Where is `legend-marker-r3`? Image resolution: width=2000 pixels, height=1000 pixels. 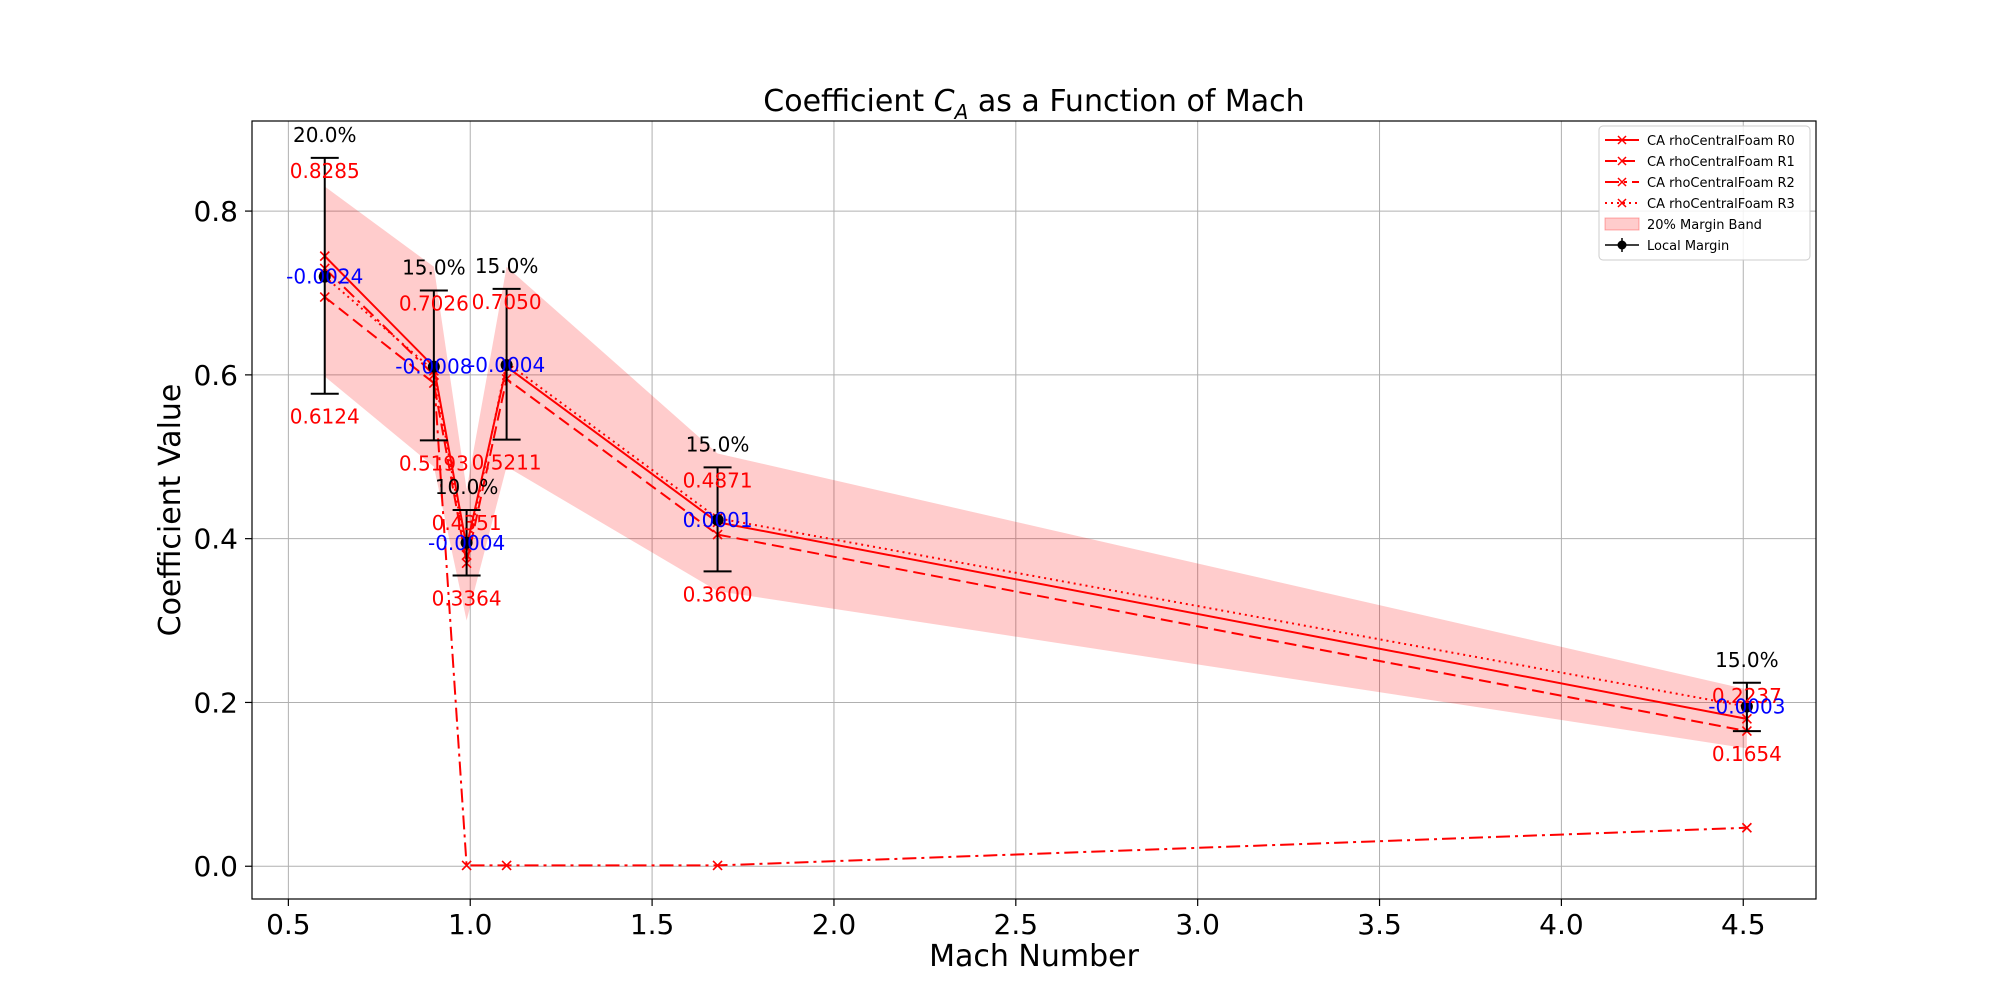
legend-marker-r3 is located at coordinates (1622, 203).